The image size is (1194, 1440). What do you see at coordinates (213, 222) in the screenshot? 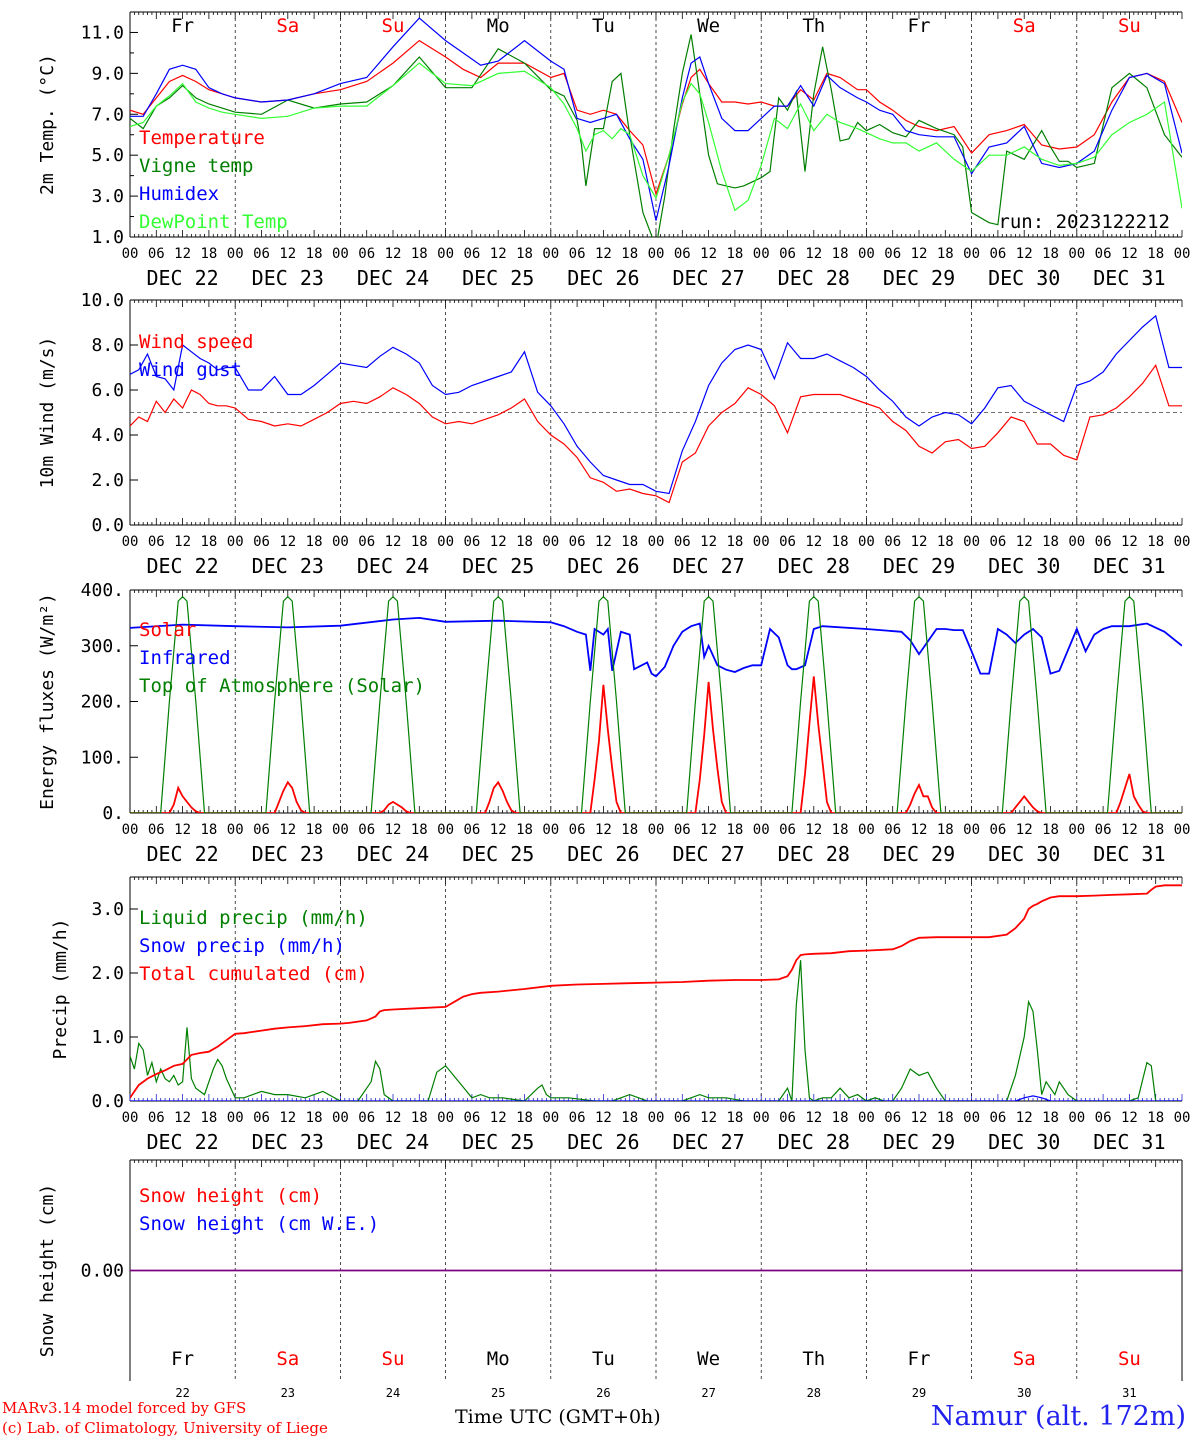
I see `legend-entry: DewPoint Temp` at bounding box center [213, 222].